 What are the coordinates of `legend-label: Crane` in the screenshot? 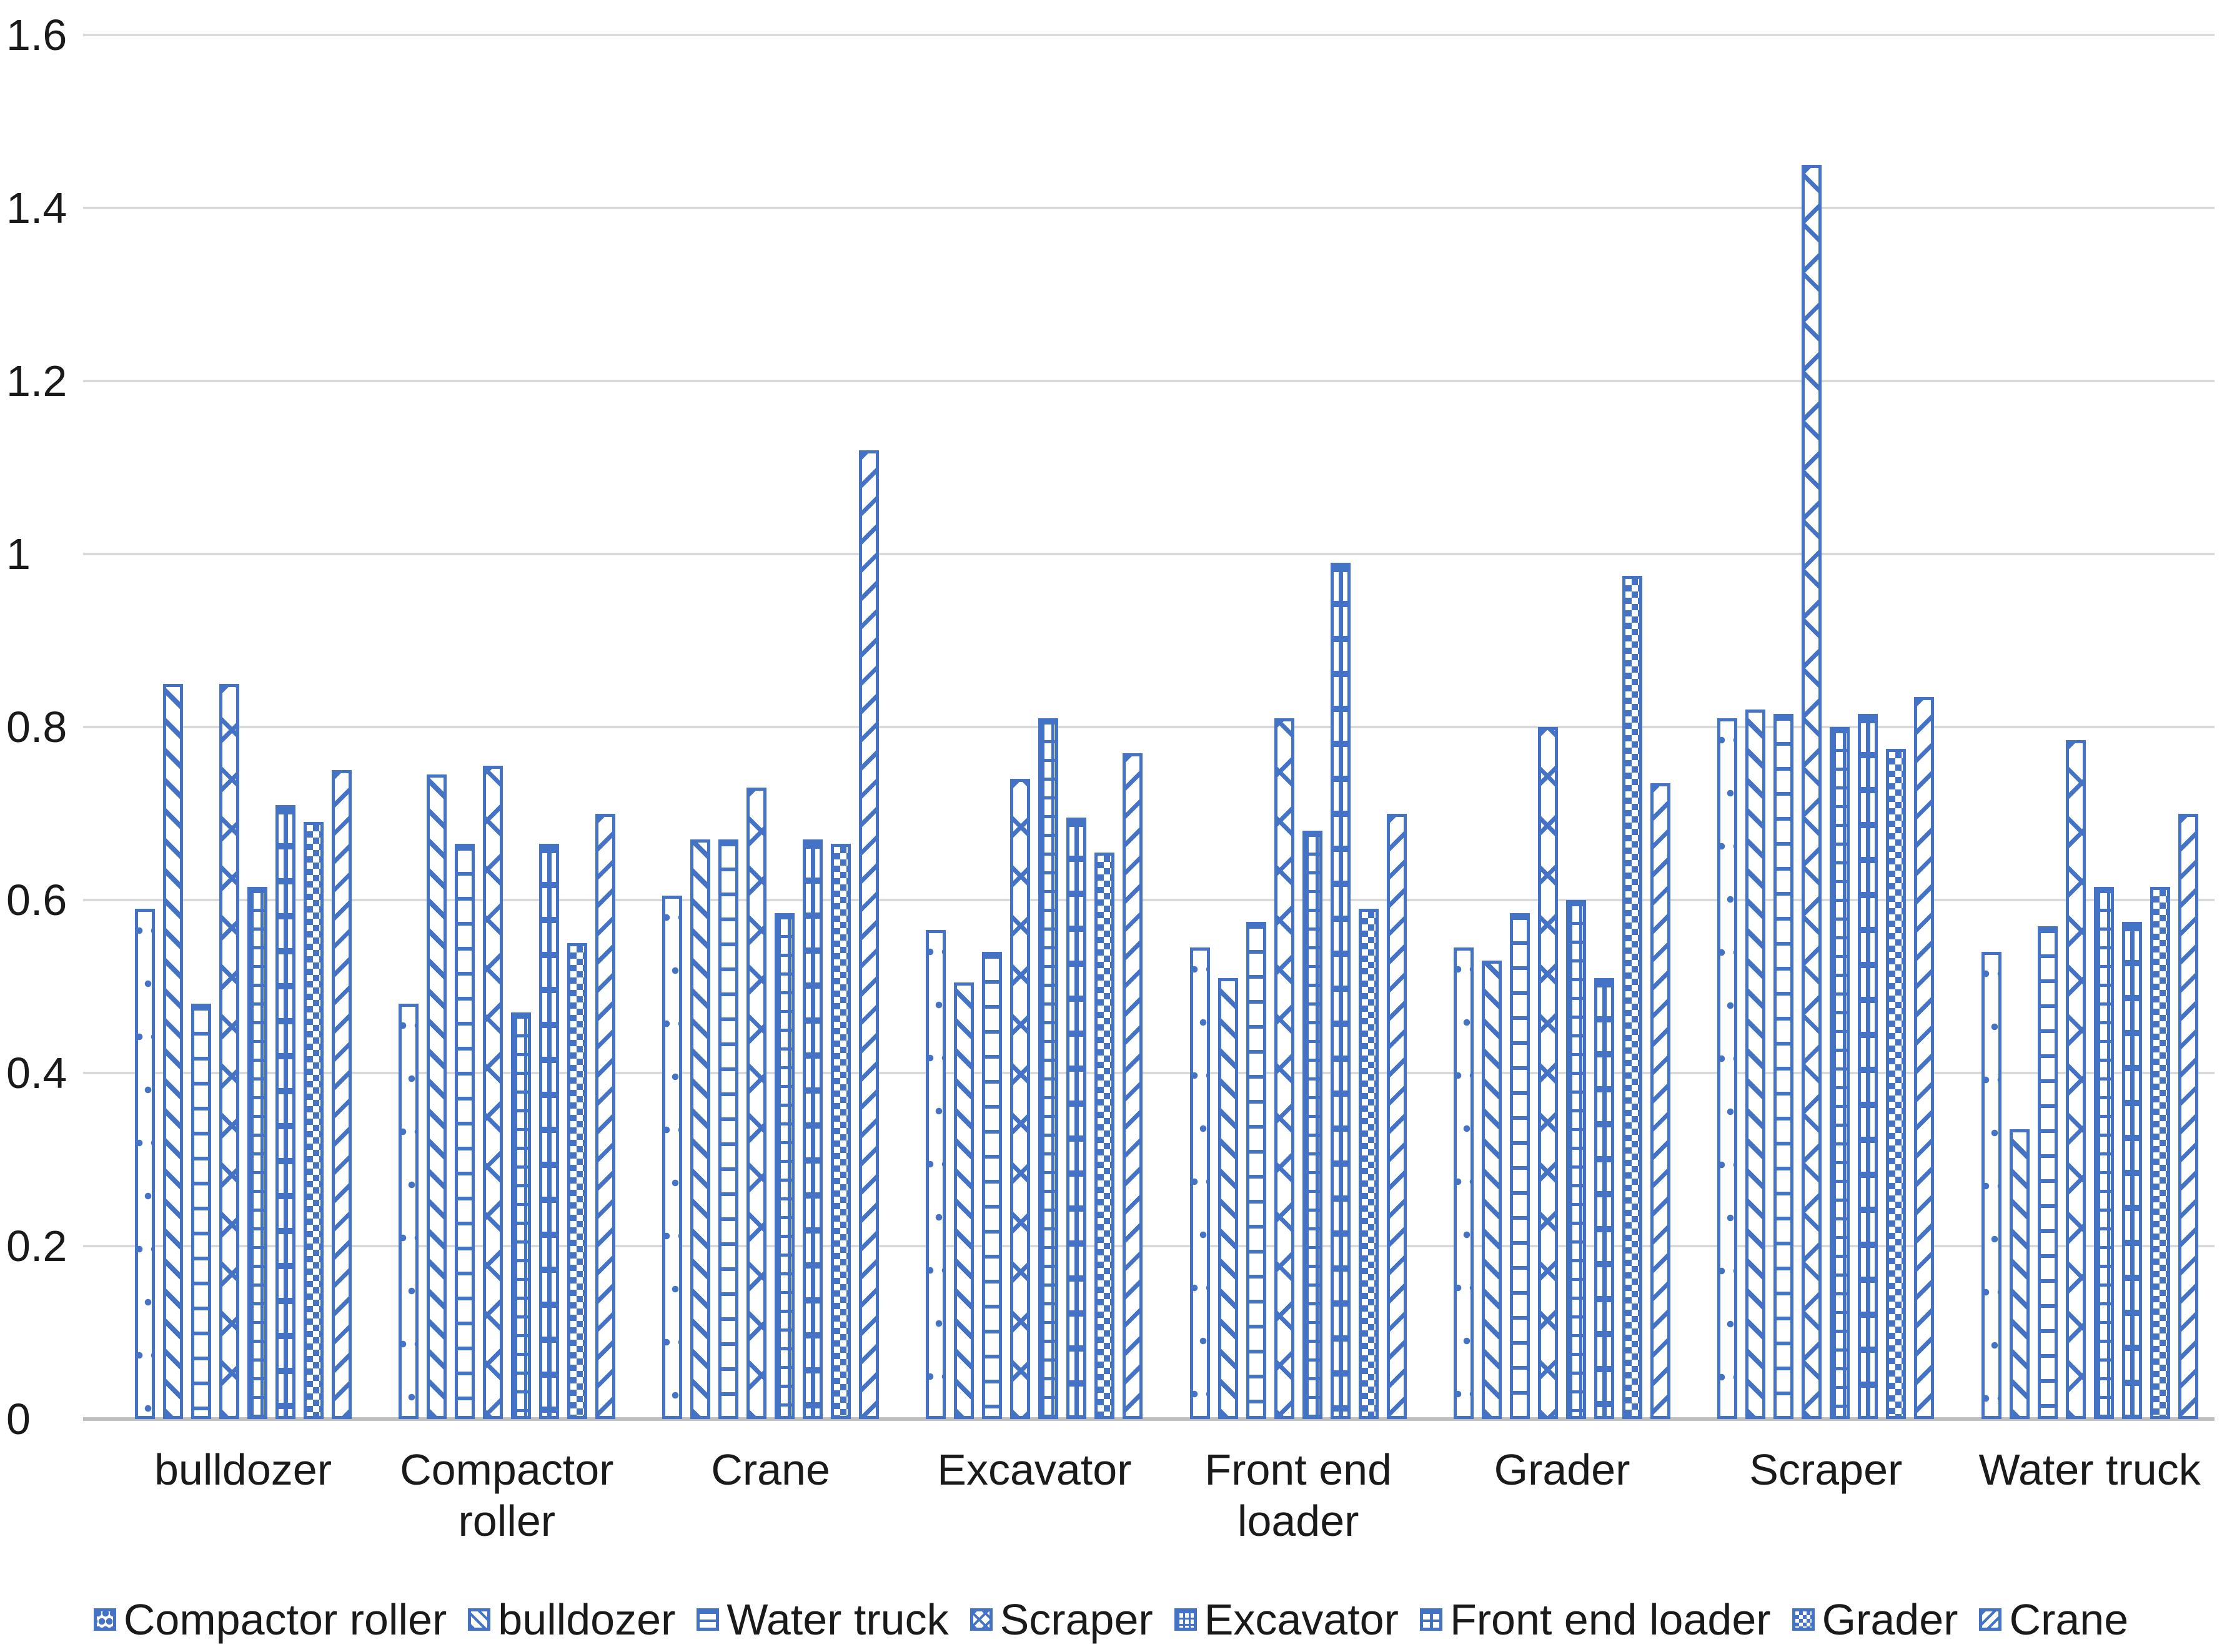 It's located at (2069, 1619).